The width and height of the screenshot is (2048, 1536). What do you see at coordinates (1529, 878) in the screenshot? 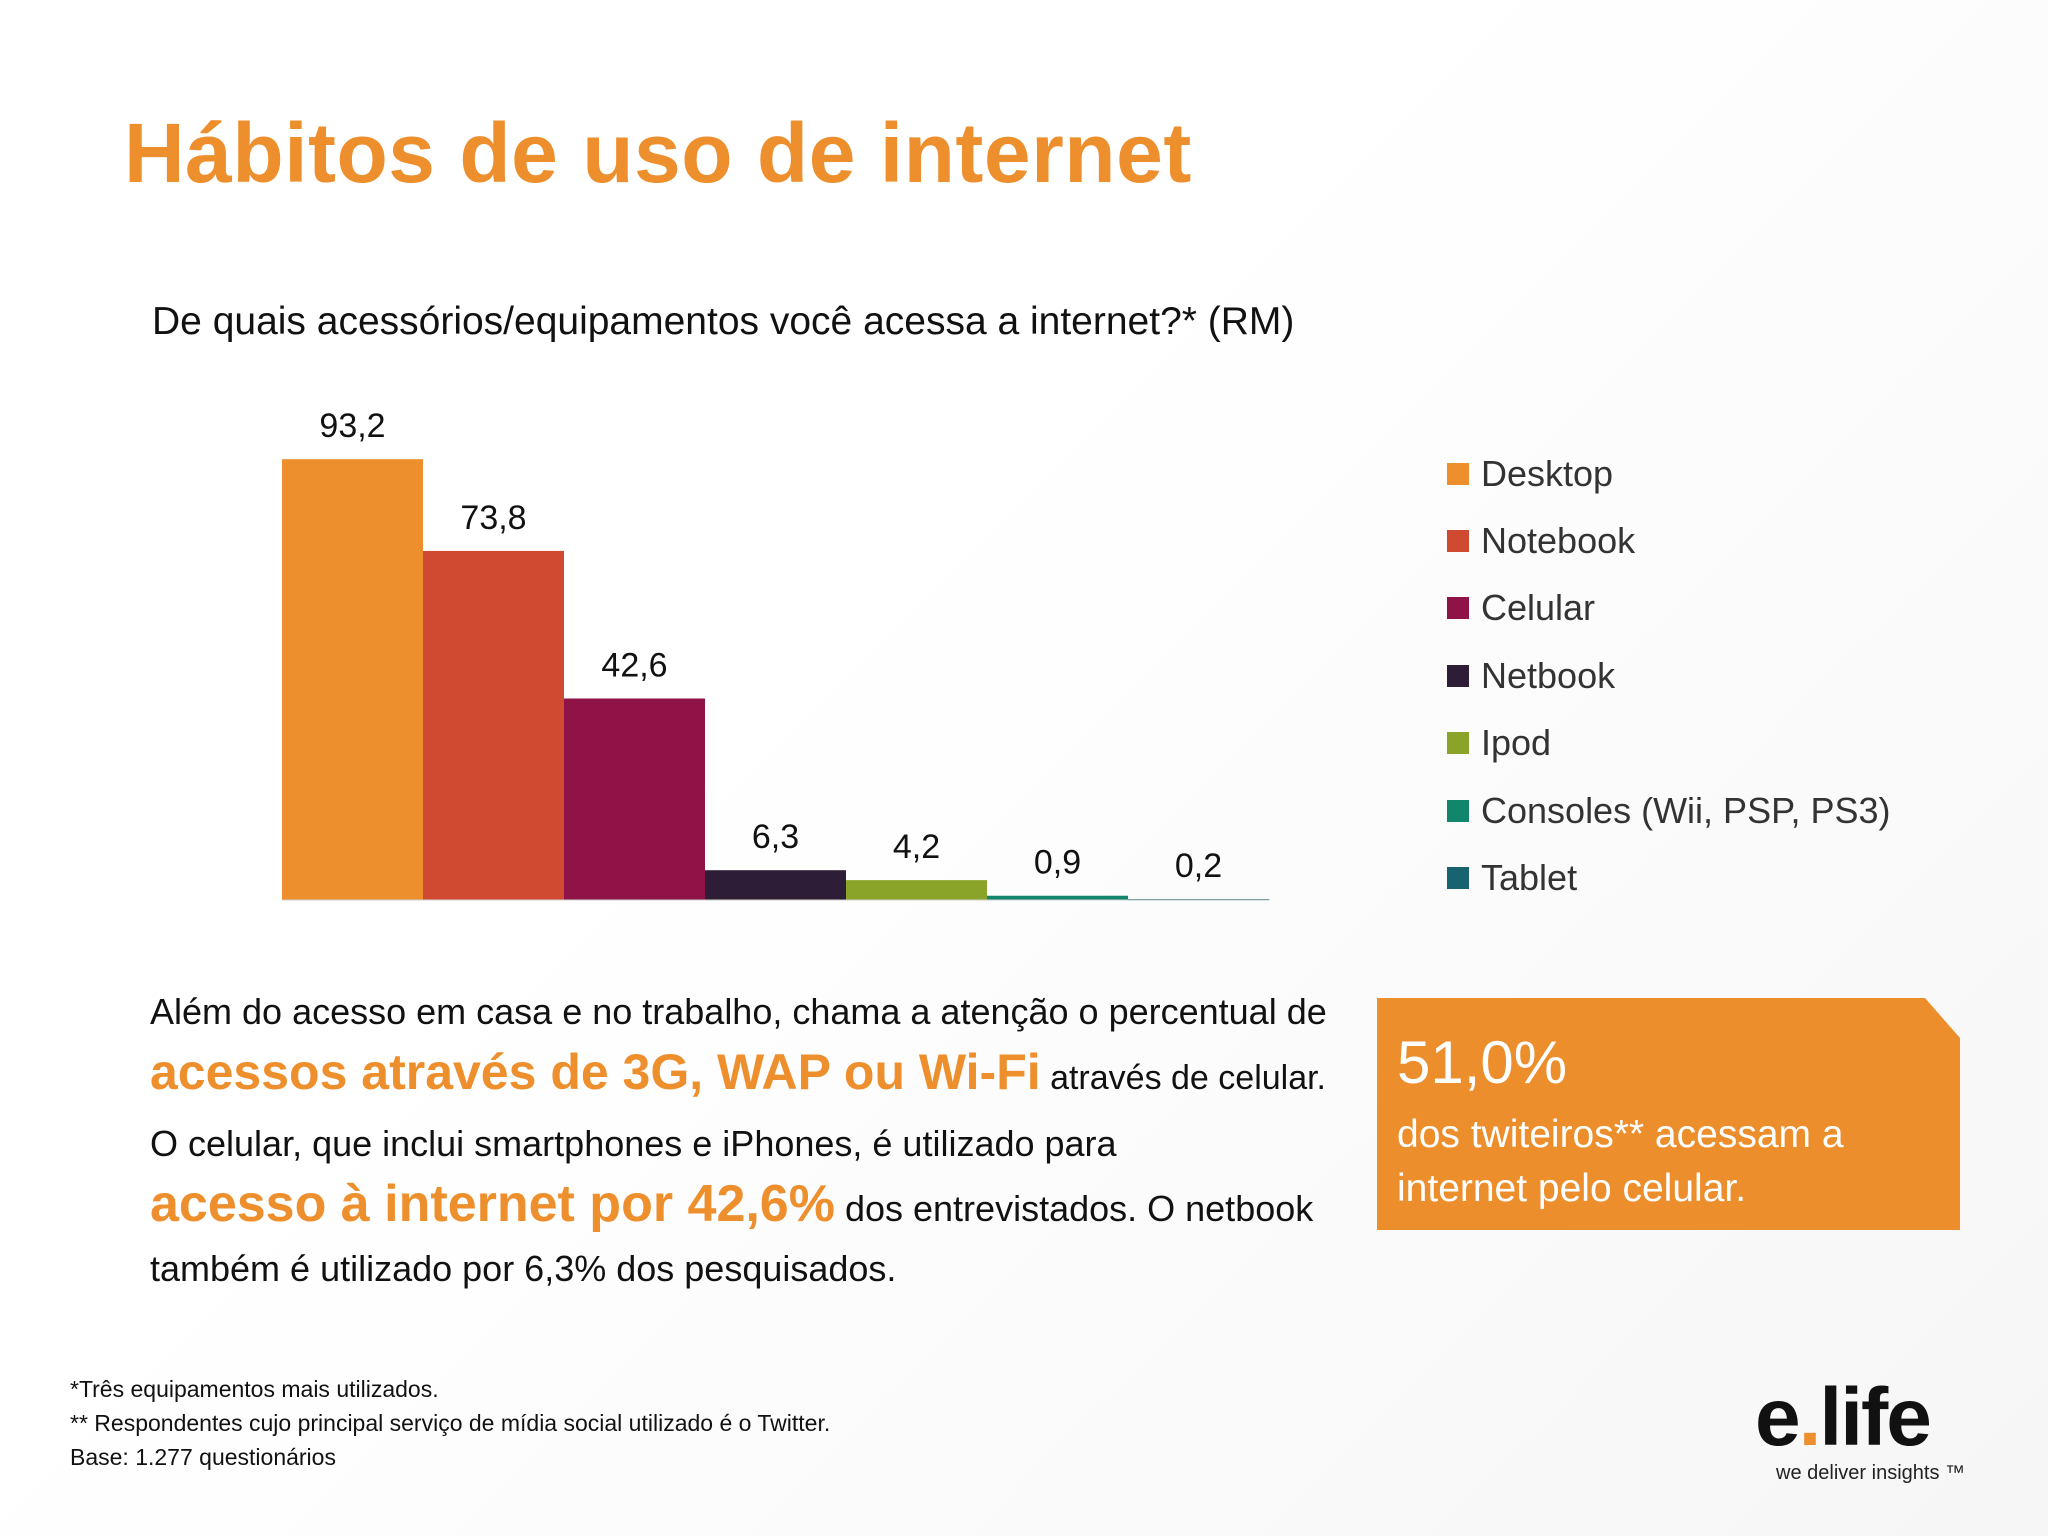
I see `legend-label: Tablet` at bounding box center [1529, 878].